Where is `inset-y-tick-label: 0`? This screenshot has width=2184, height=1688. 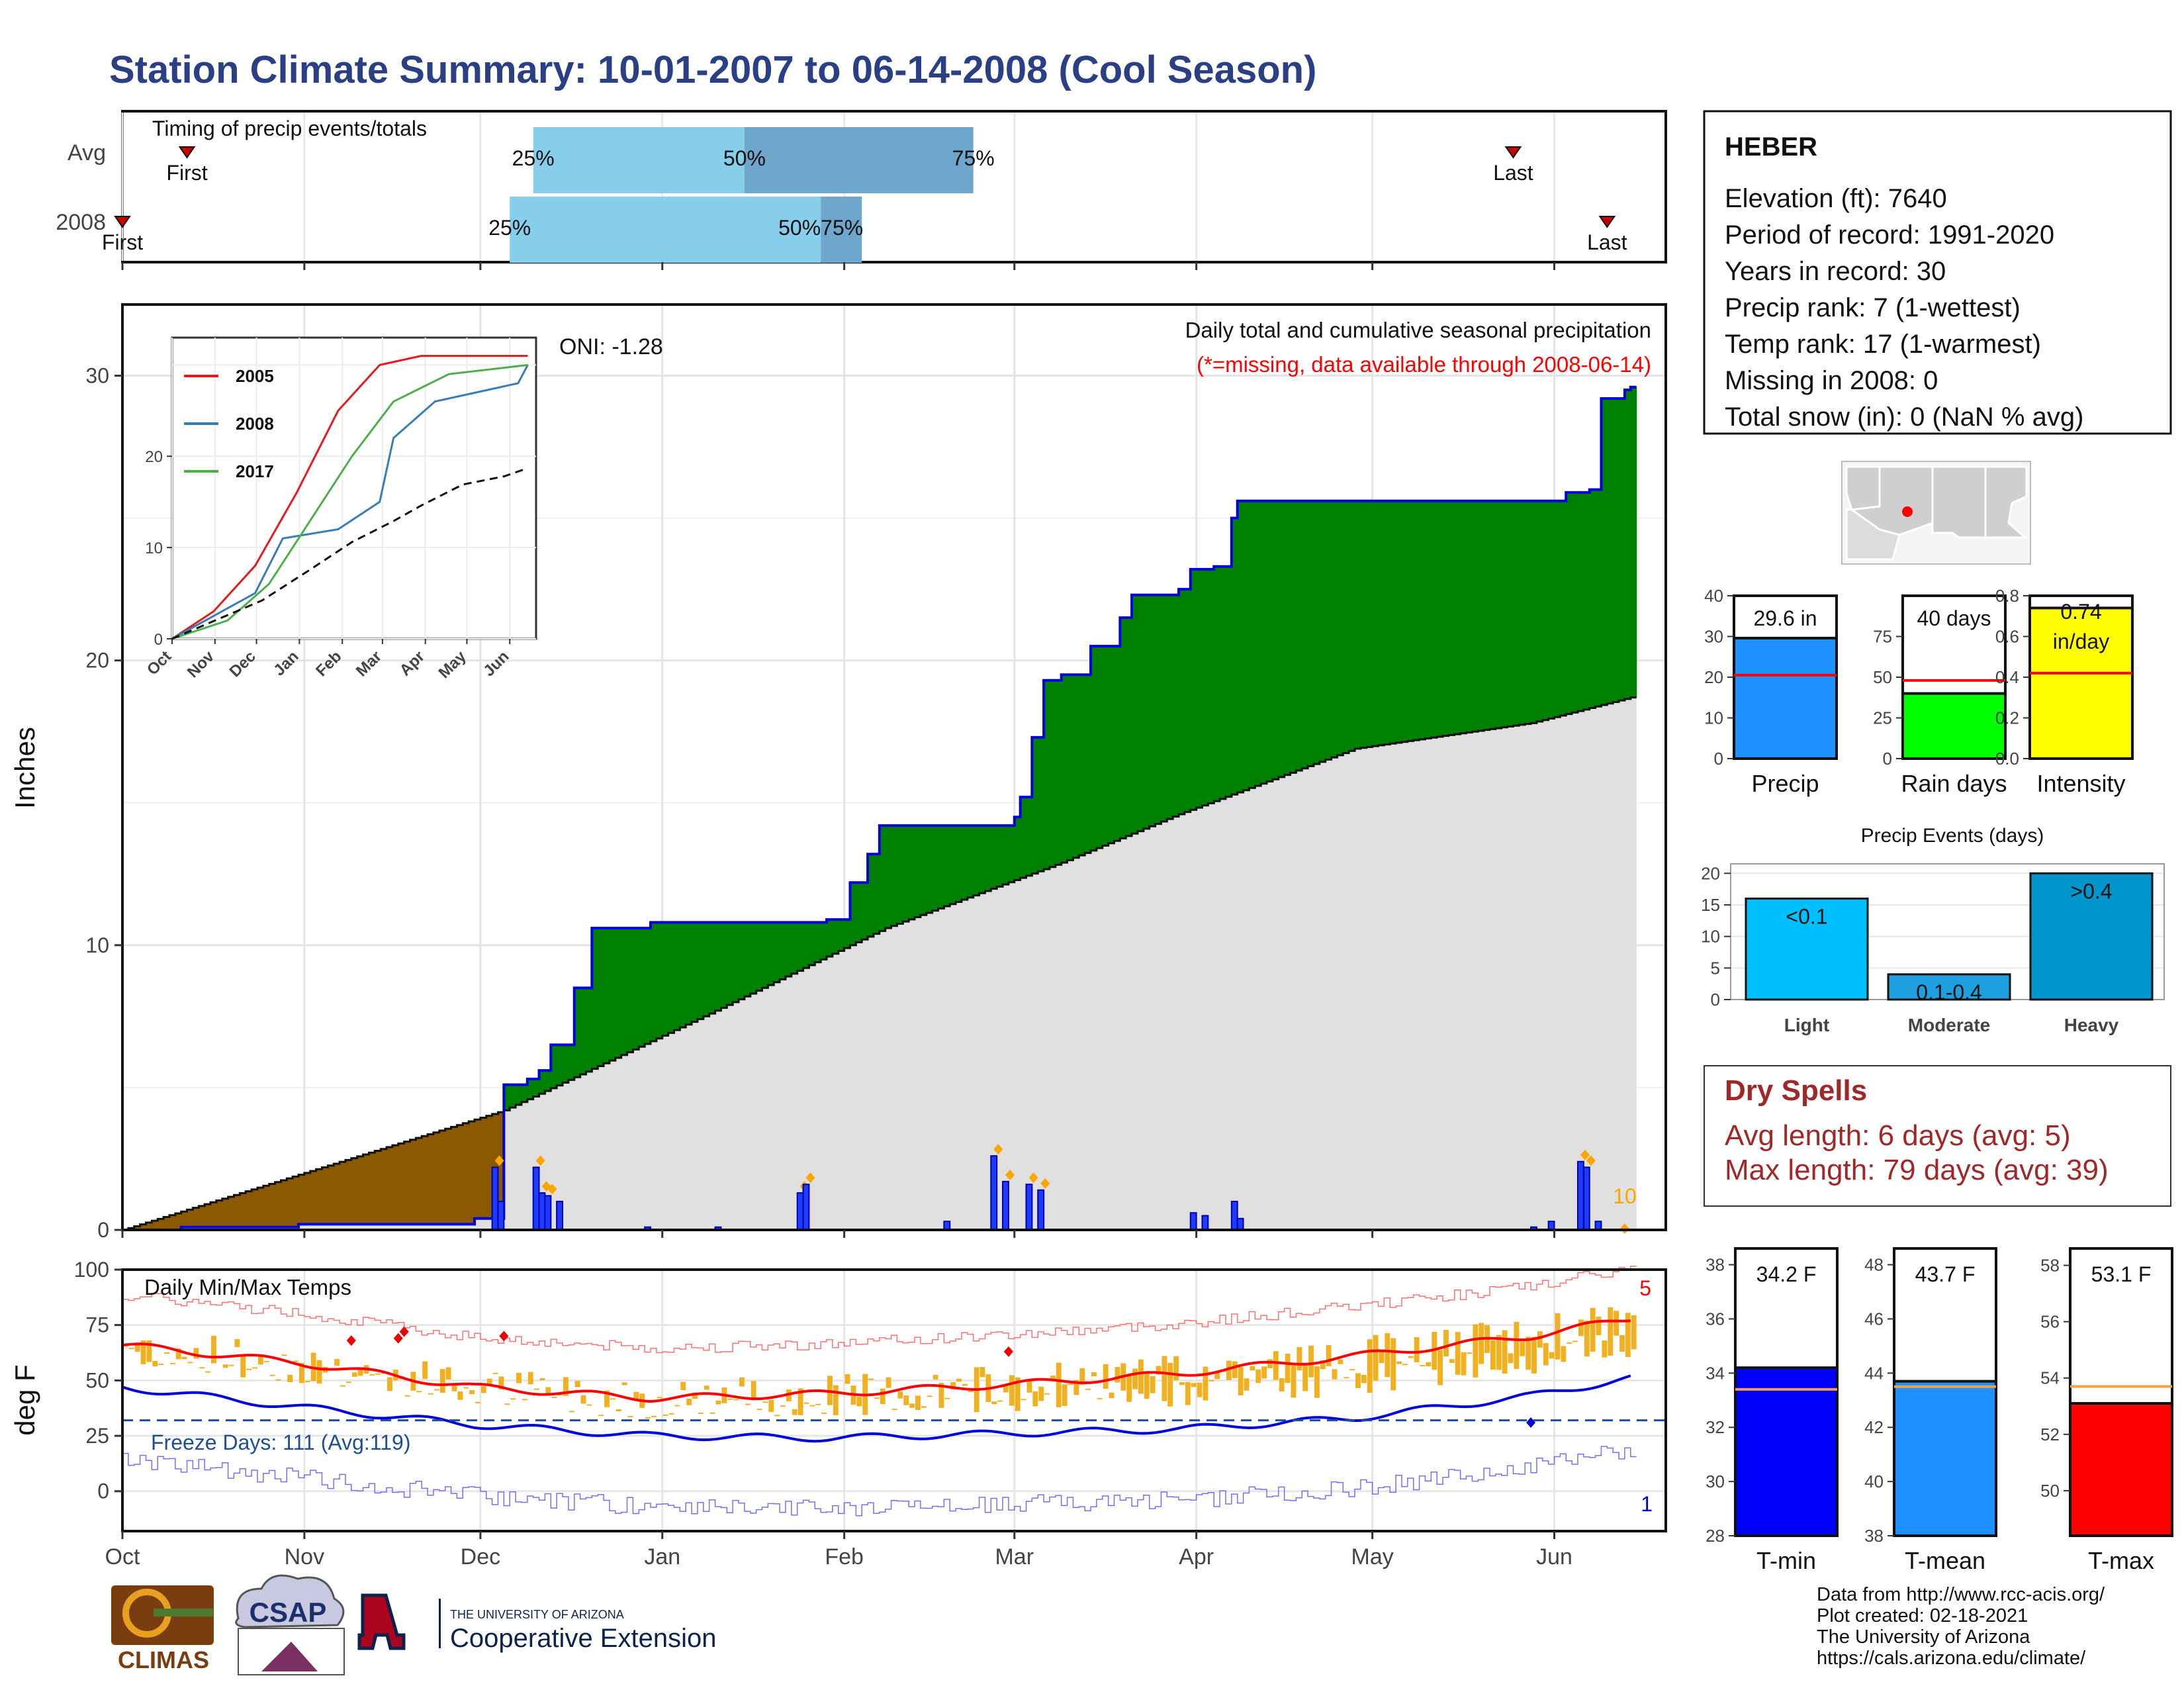
inset-y-tick-label: 0 is located at coordinates (159, 640).